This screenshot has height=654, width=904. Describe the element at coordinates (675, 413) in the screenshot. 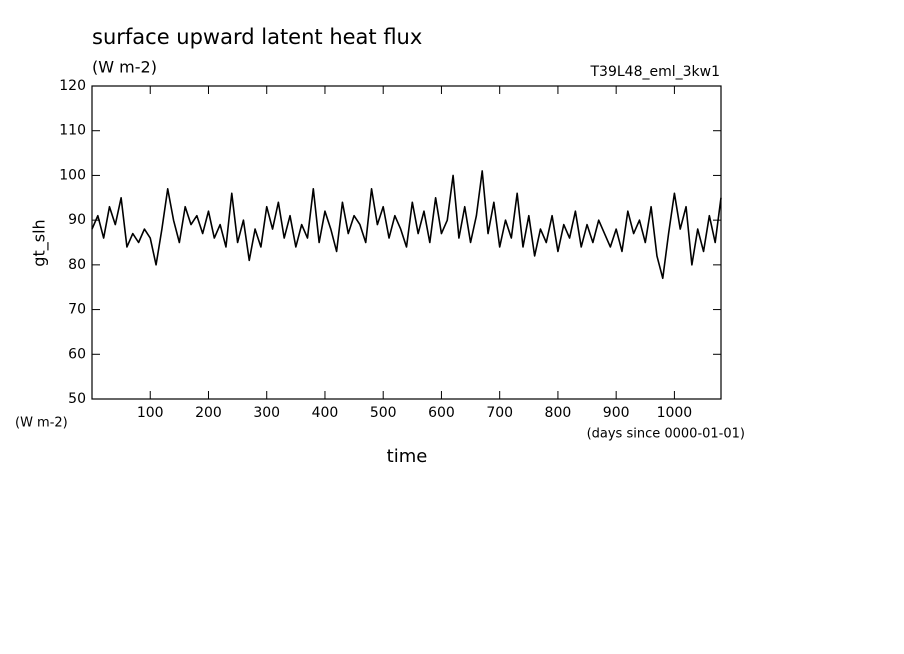

I see `x-tick-label: 1000` at that location.